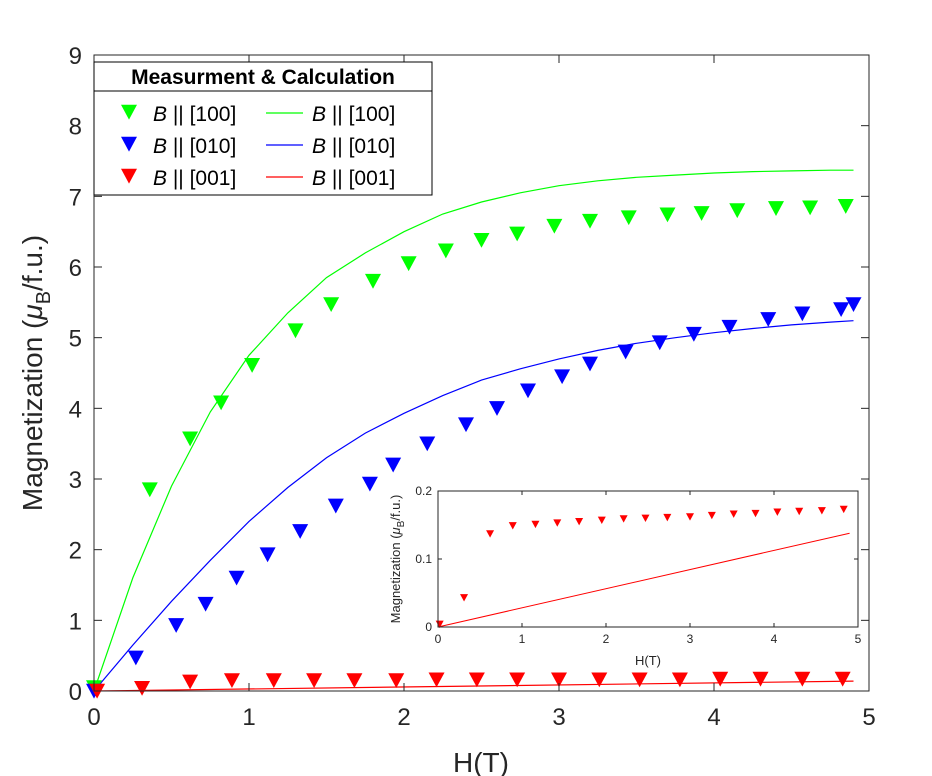 The height and width of the screenshot is (776, 932). I want to click on legend-label-rest: || [100], so click(201, 114).